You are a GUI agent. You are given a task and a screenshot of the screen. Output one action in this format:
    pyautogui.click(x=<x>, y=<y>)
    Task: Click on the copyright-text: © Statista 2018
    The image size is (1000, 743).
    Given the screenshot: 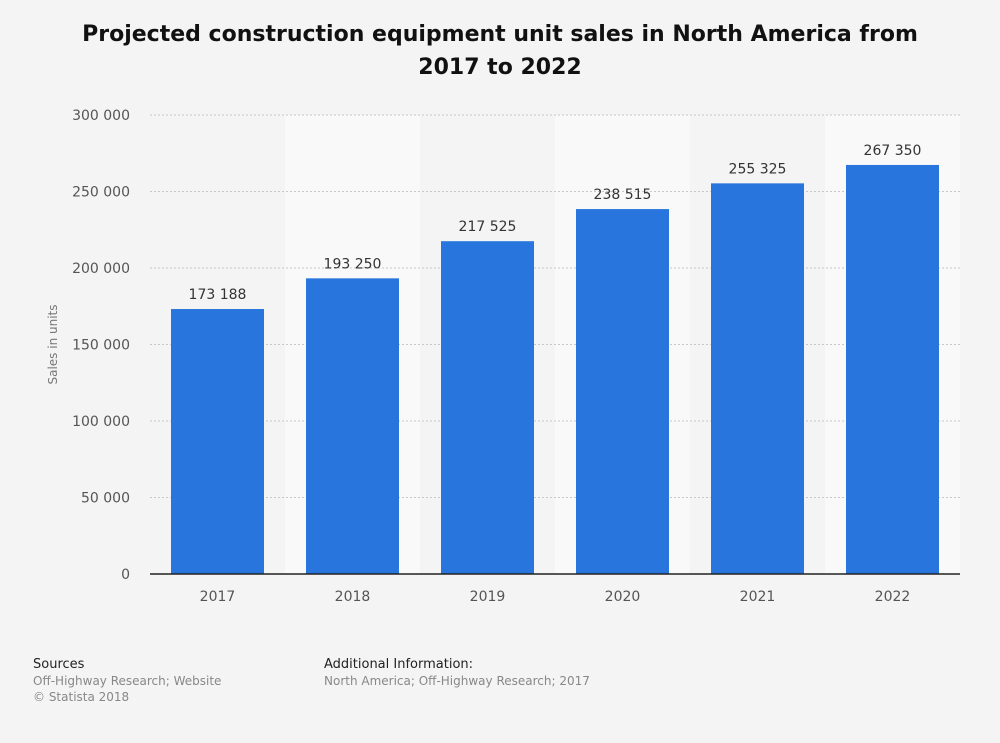 What is the action you would take?
    pyautogui.click(x=81, y=697)
    